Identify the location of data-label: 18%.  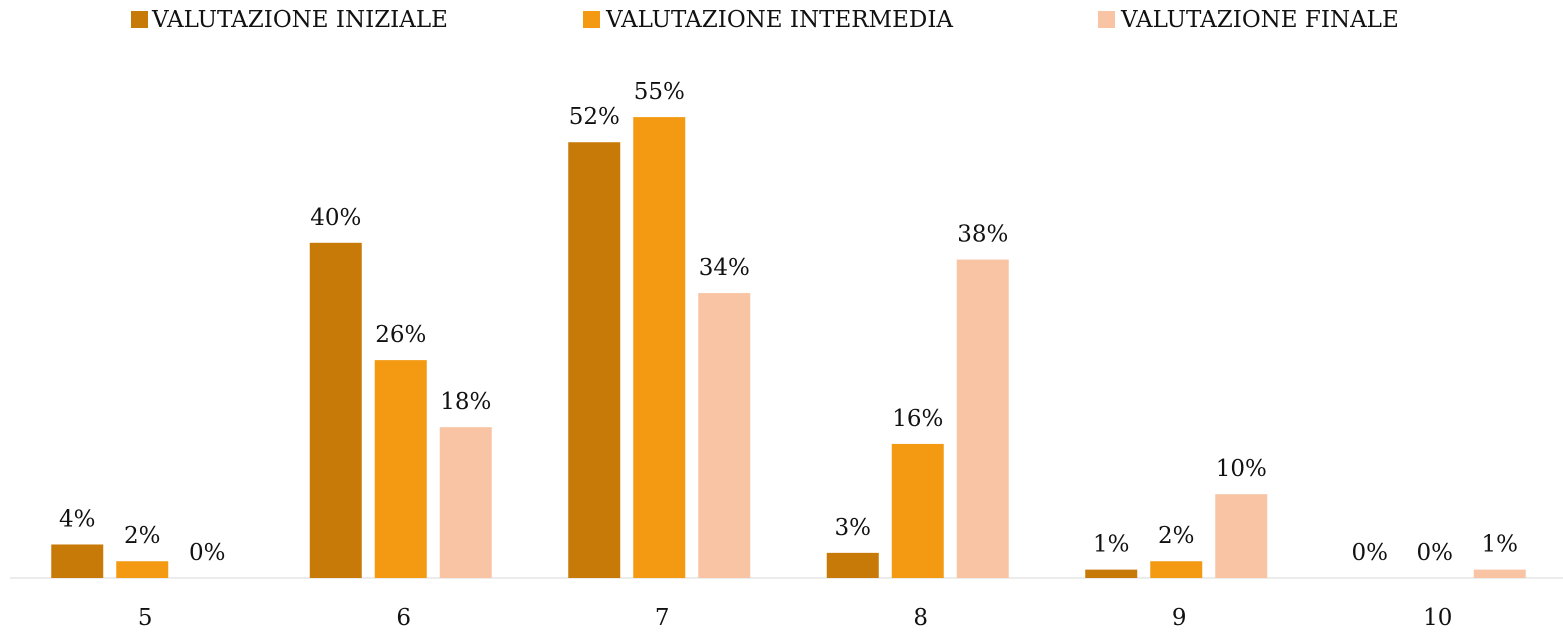
(465, 402).